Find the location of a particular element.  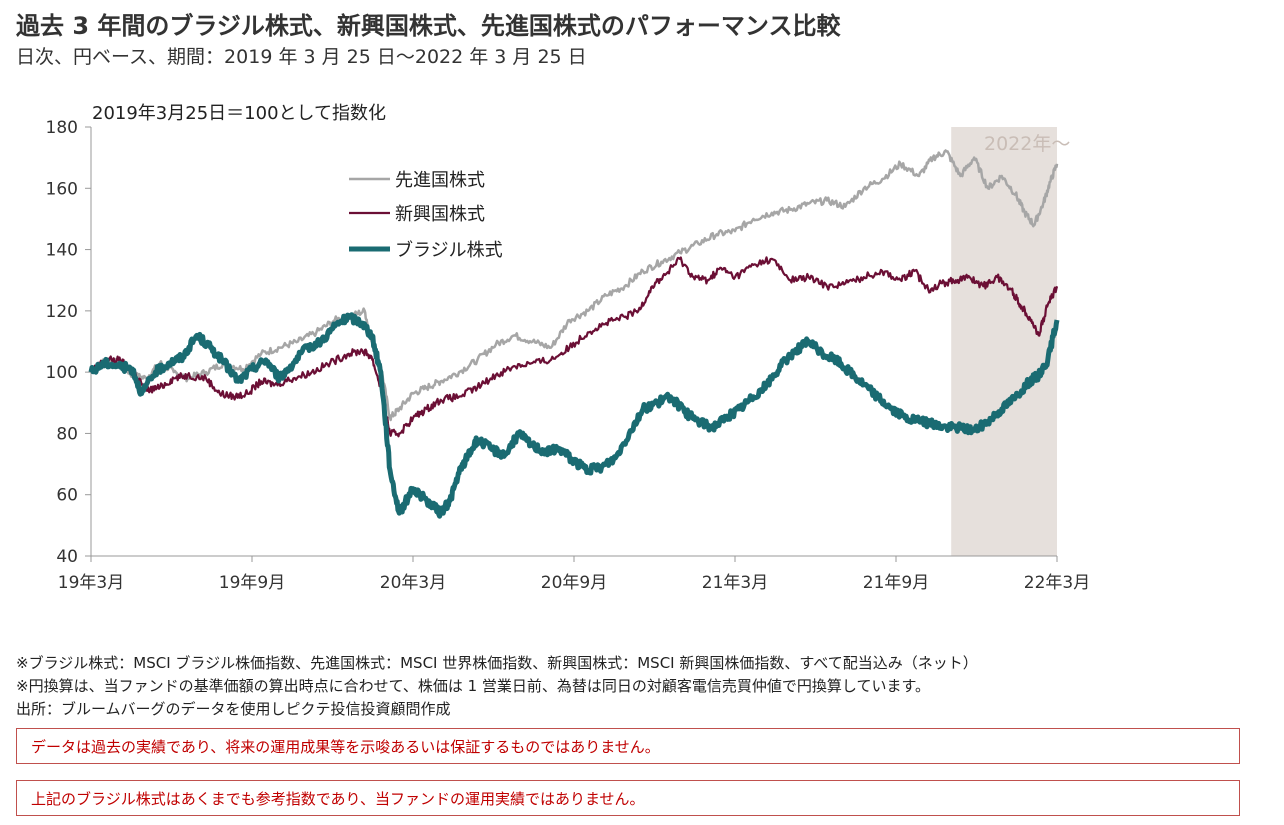

shaded-region-label: 2022年～ is located at coordinates (1027, 144).